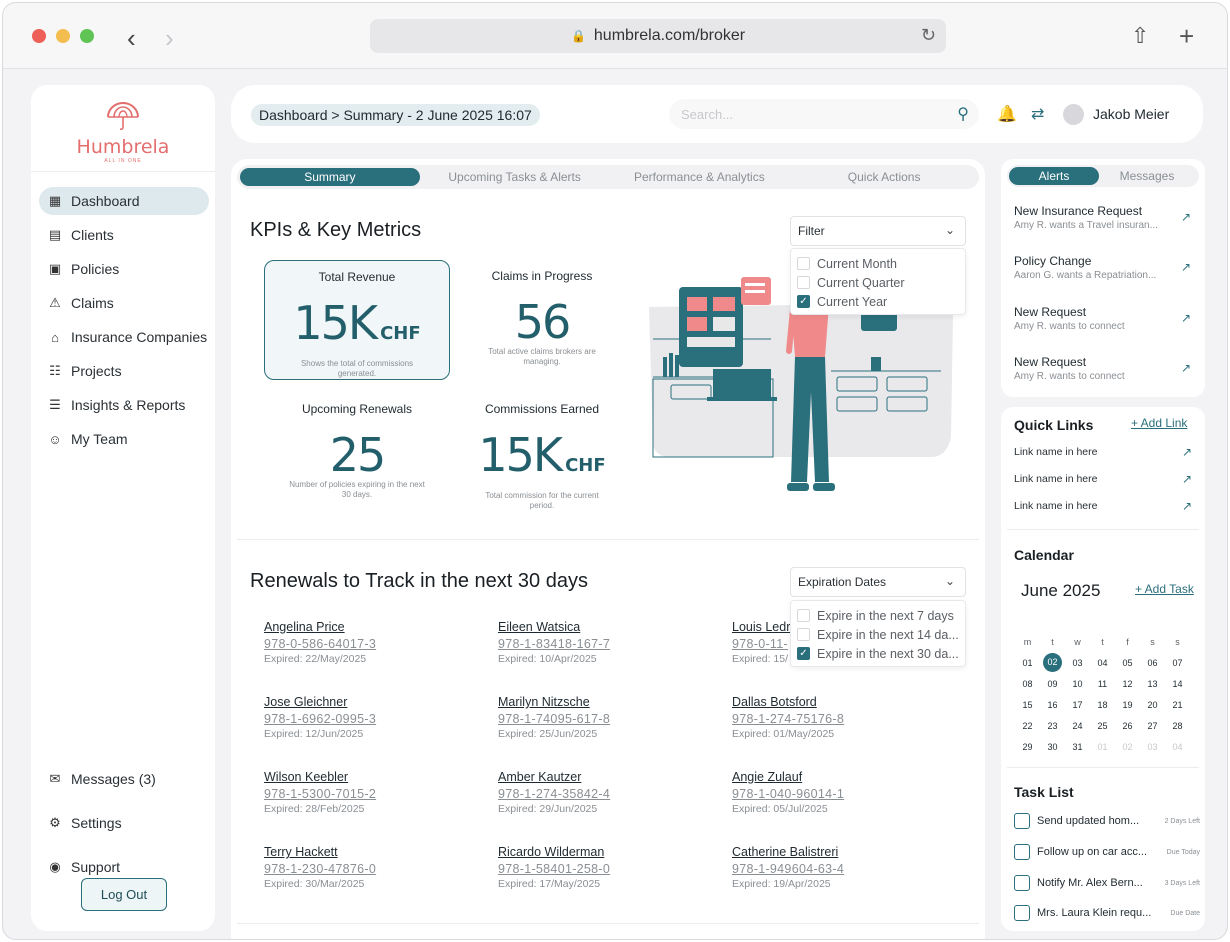  I want to click on calendar-day: 30, so click(1052, 747).